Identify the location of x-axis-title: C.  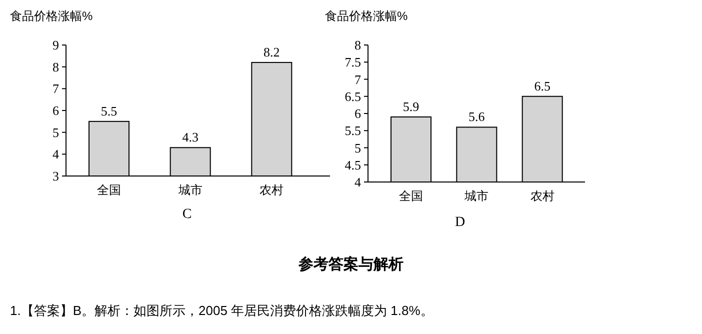
(187, 214).